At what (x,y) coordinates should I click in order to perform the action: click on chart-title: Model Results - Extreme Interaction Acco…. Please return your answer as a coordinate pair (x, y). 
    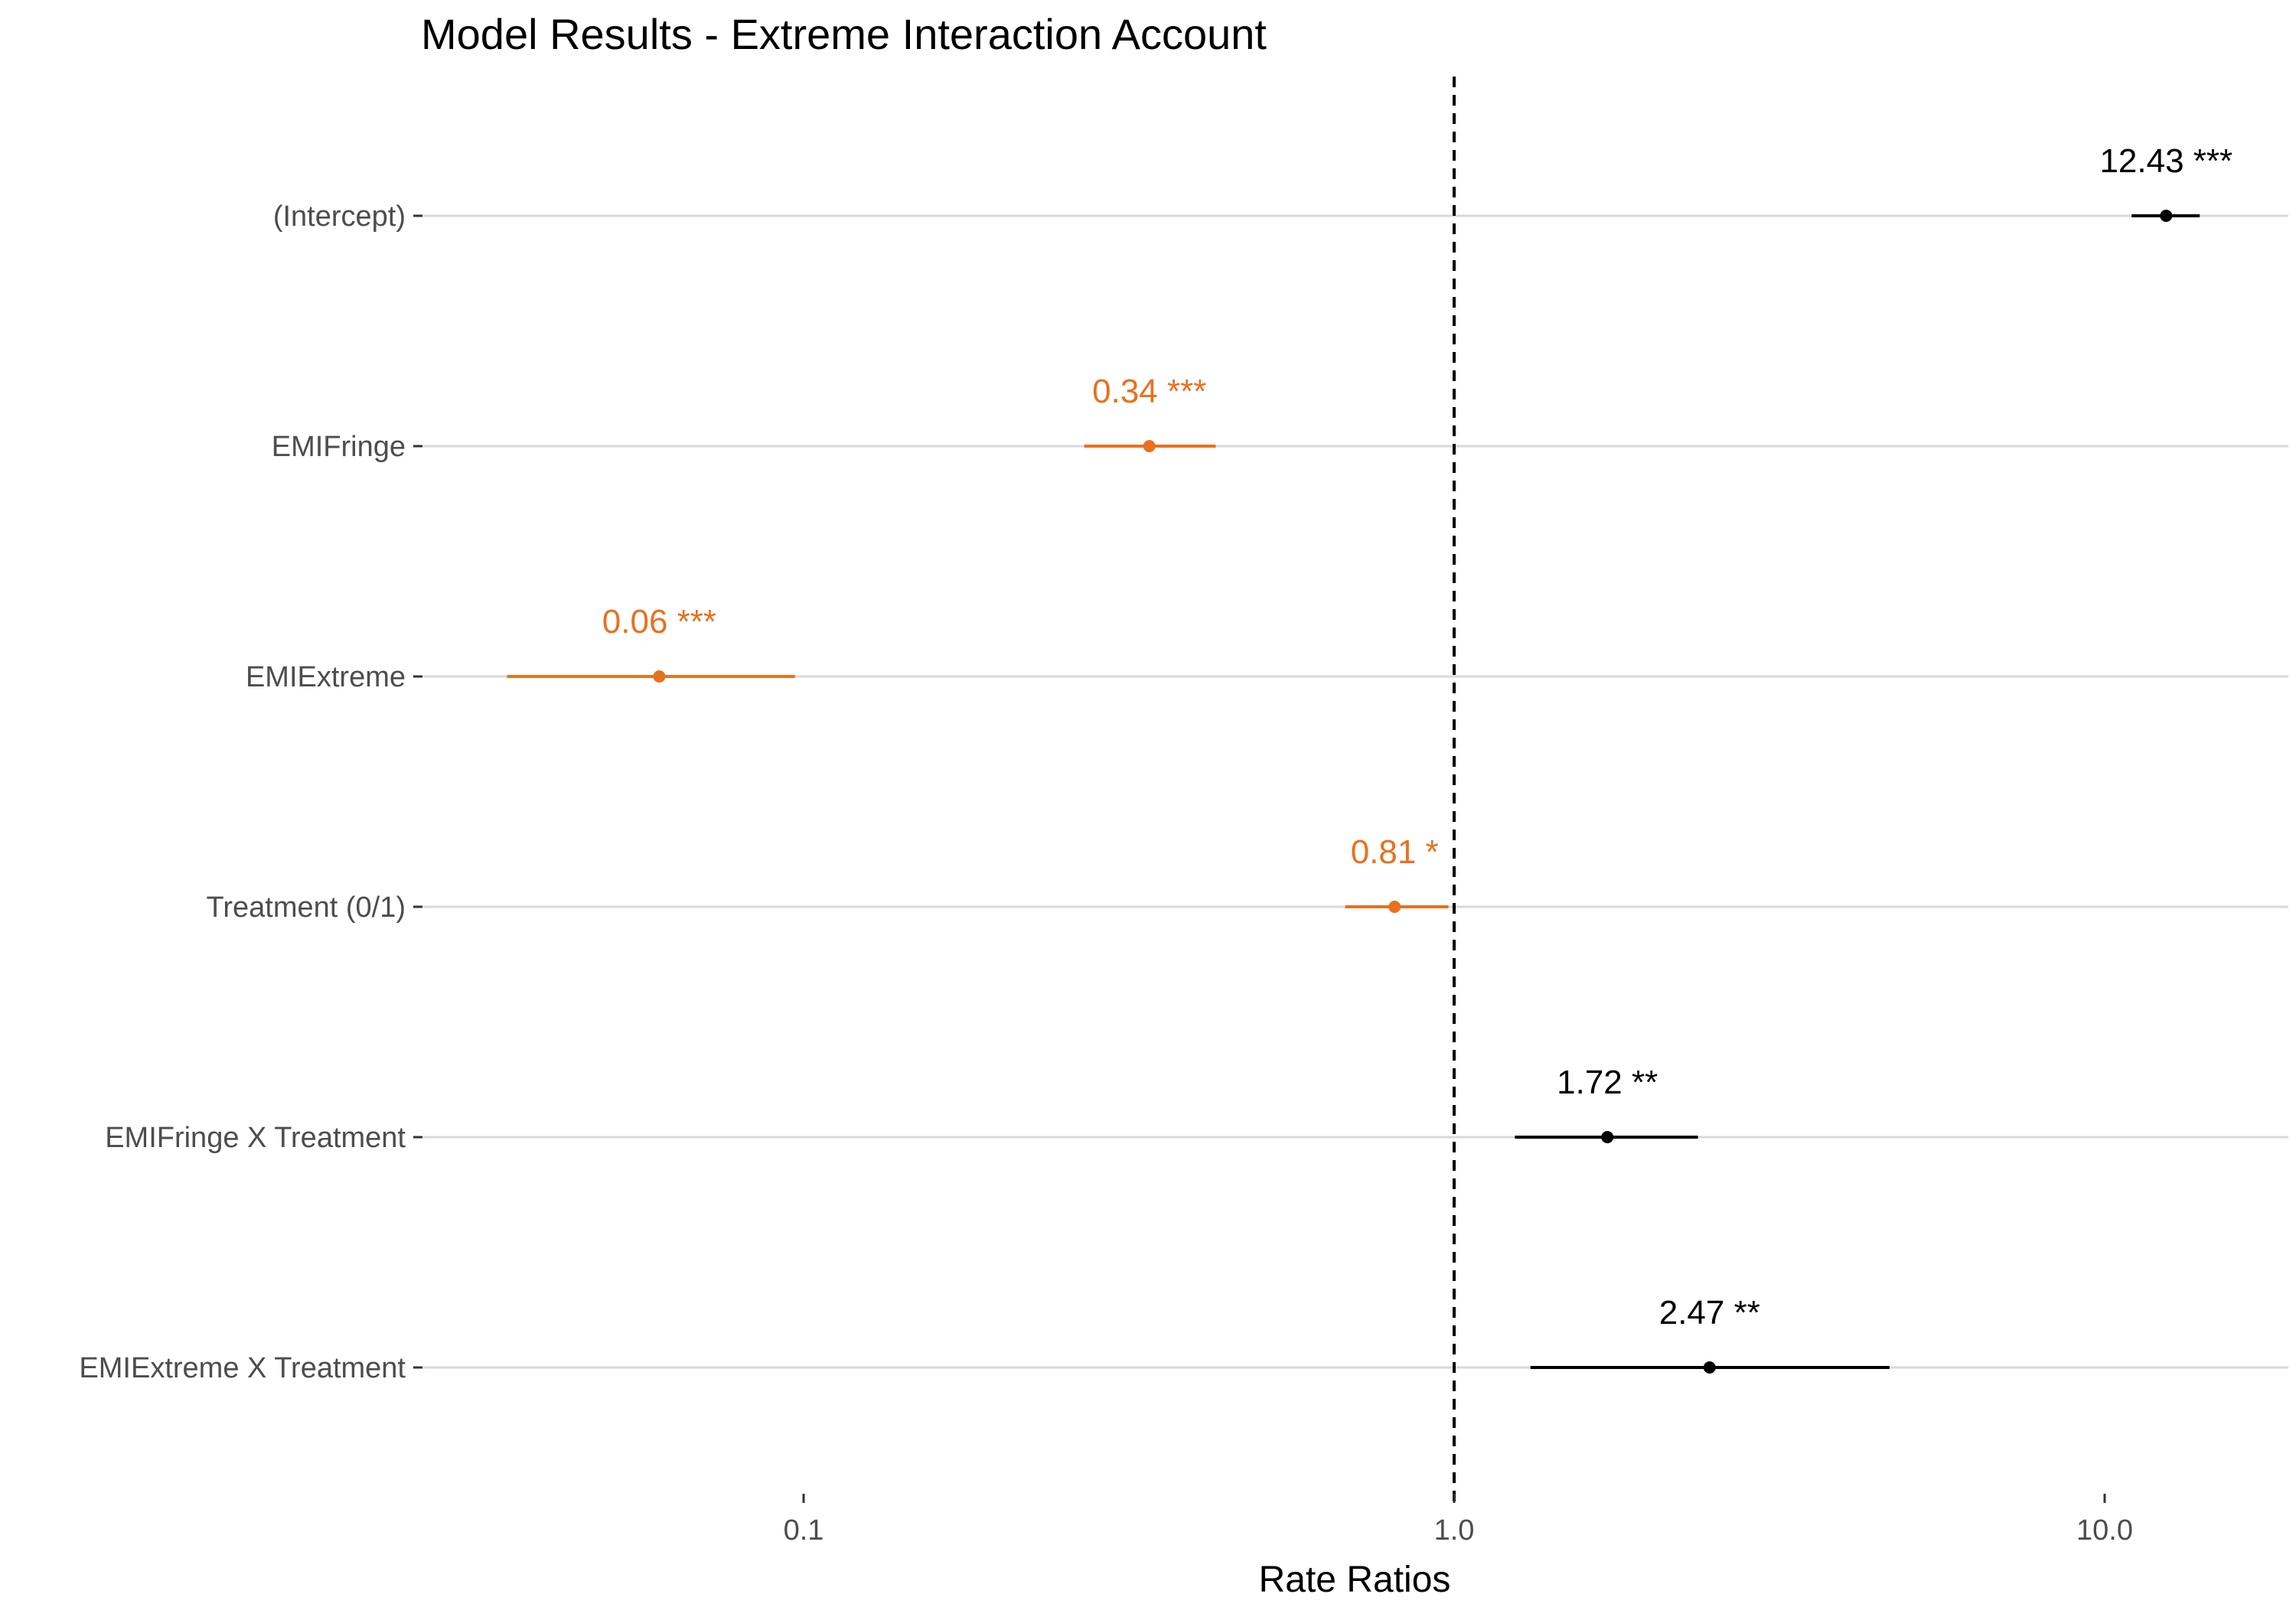
    Looking at the image, I should click on (844, 34).